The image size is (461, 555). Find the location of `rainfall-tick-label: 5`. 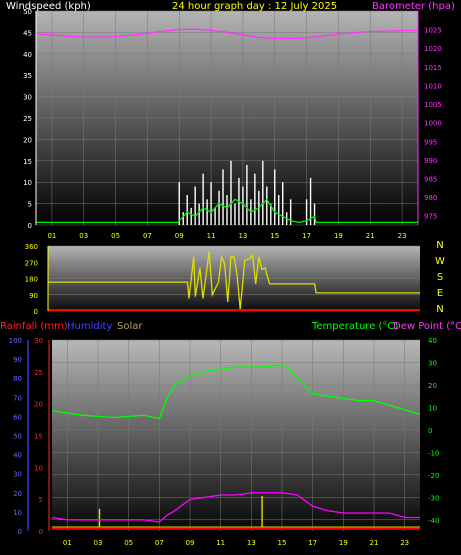

rainfall-tick-label: 5 is located at coordinates (41, 500).